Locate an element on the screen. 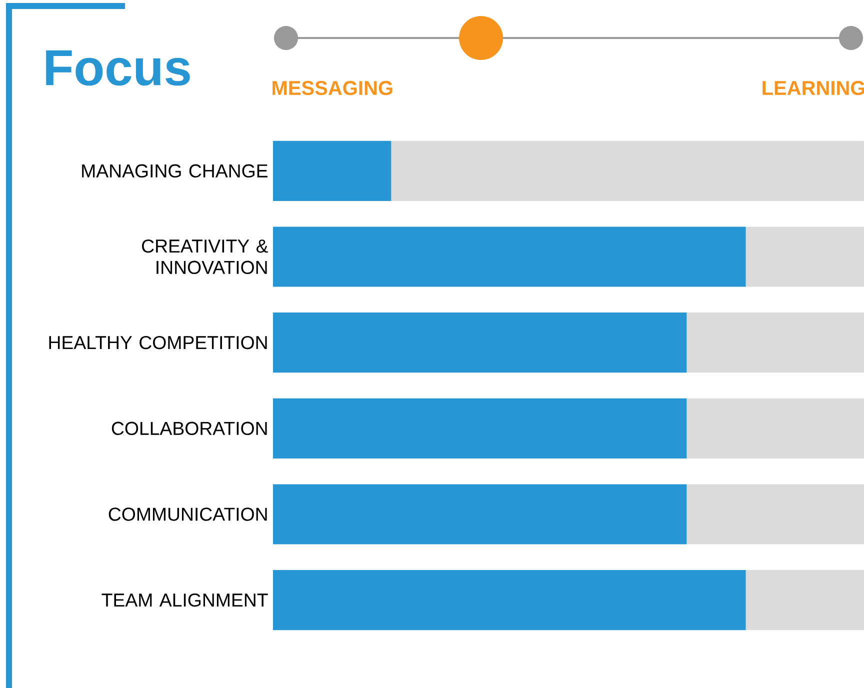 Image resolution: width=864 pixels, height=688 pixels. y-tick-label: COLLABORATION is located at coordinates (189, 429).